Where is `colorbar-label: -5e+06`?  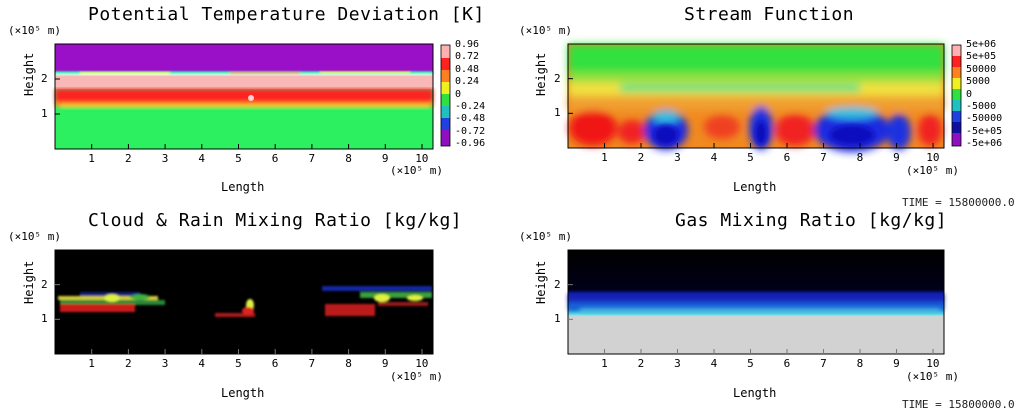 colorbar-label: -5e+06 is located at coordinates (984, 143).